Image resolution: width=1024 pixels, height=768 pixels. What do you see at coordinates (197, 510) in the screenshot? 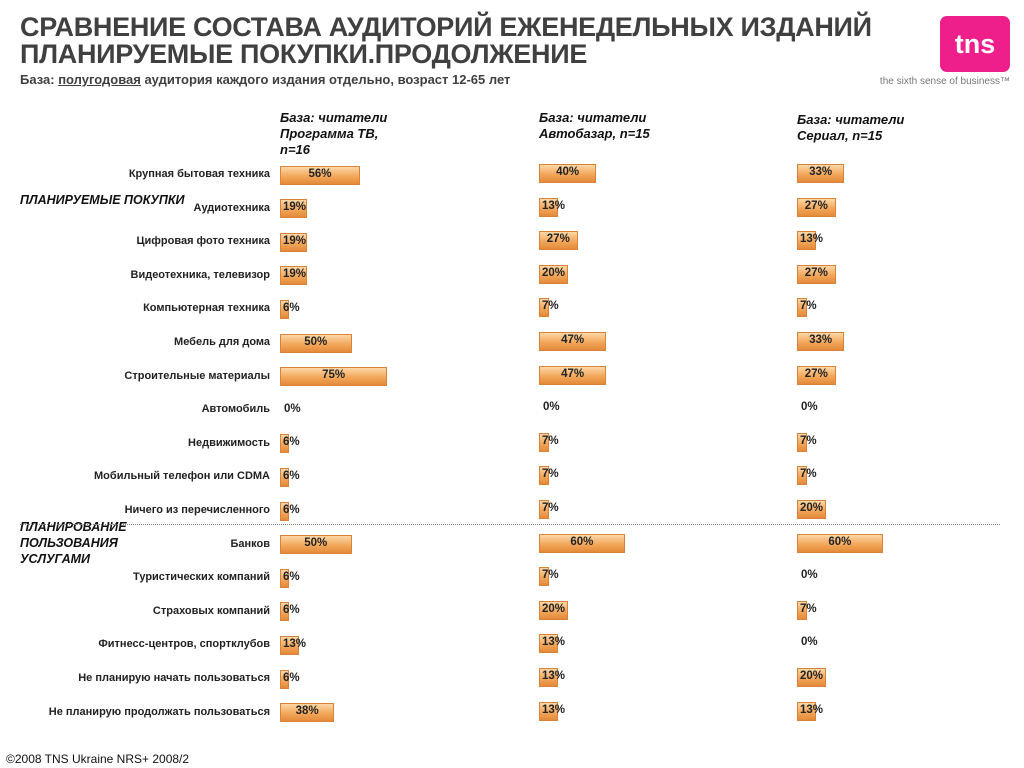
I see `category-label: Ничего из перечисленного` at bounding box center [197, 510].